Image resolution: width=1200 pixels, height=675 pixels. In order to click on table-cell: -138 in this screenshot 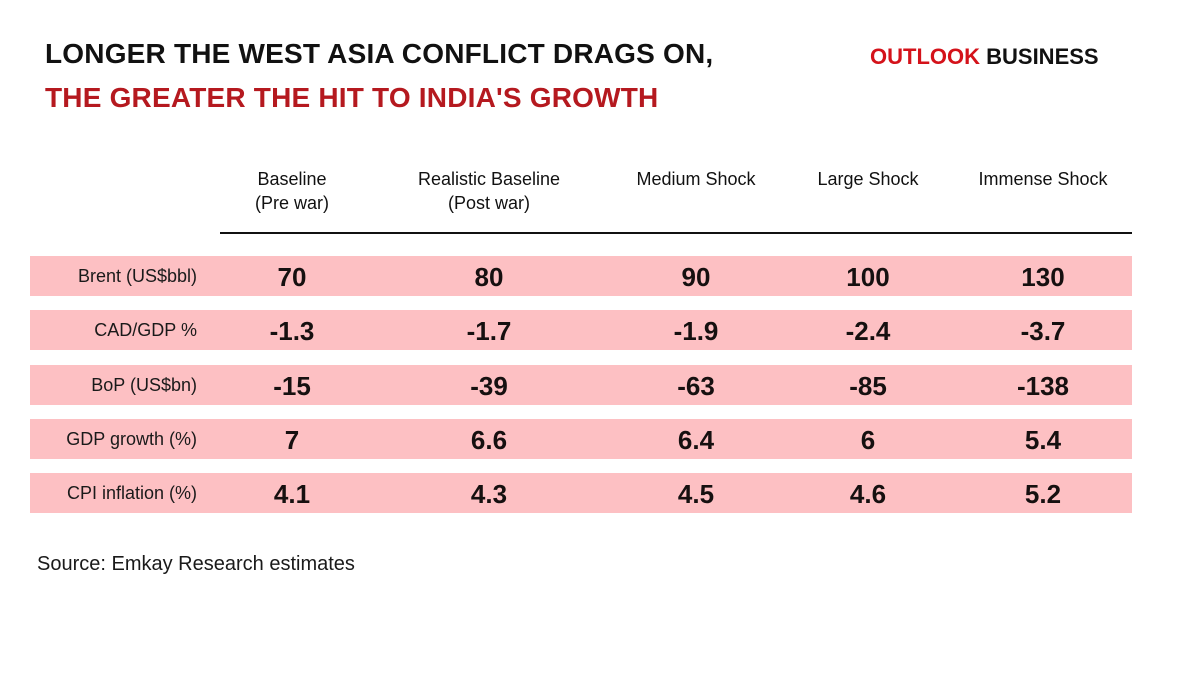, I will do `click(1043, 386)`.